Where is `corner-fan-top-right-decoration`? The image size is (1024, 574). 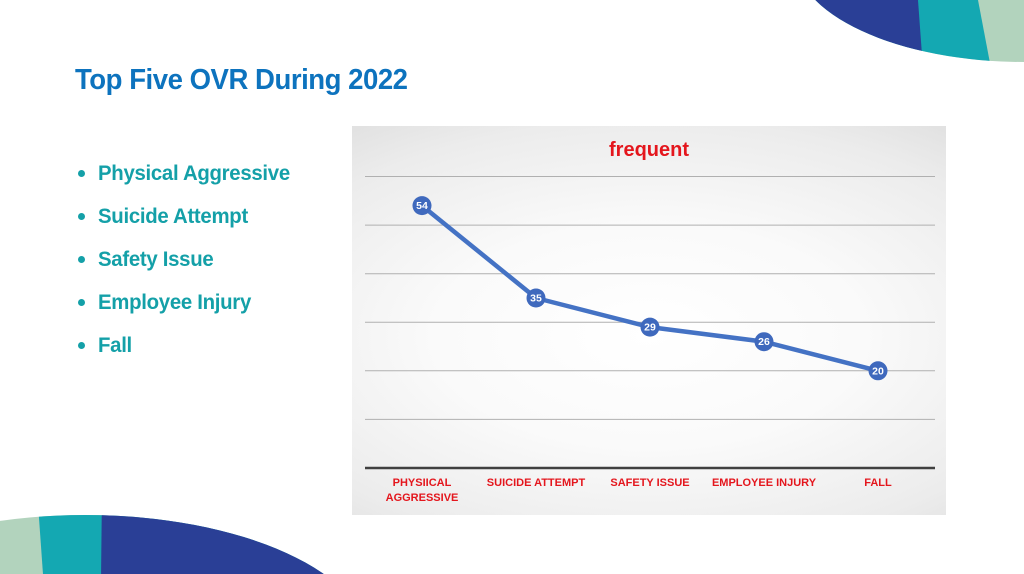
corner-fan-top-right-decoration is located at coordinates (909, 31).